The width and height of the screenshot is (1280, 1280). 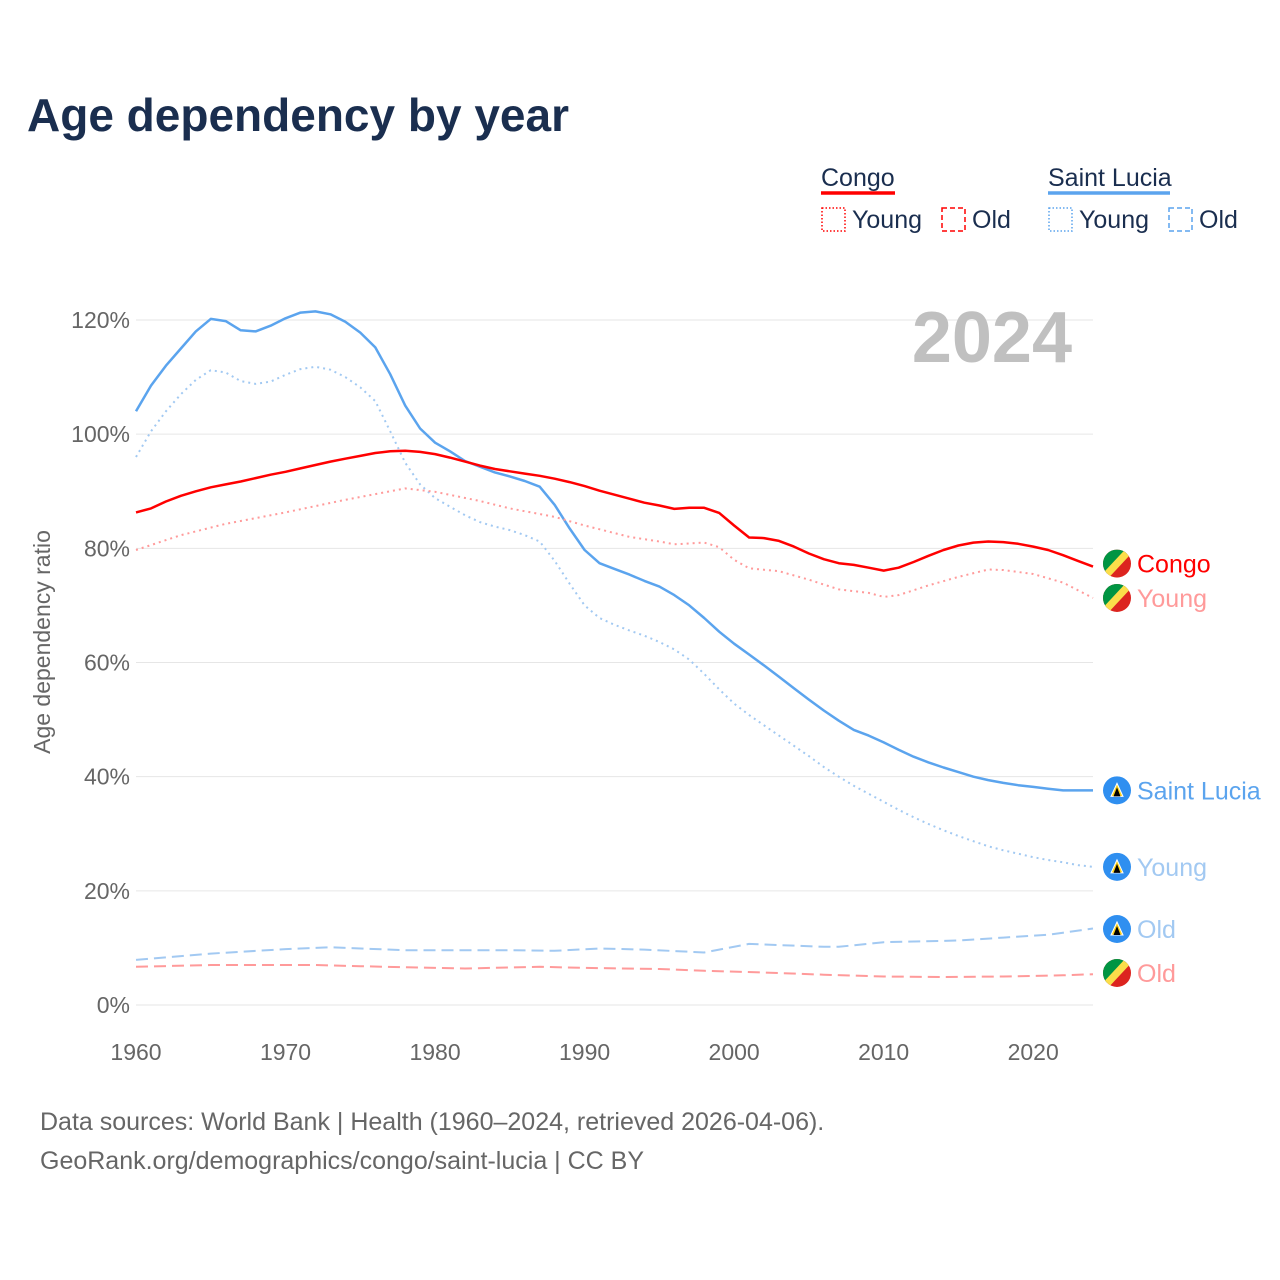 I want to click on y-tick-label: 20%, so click(x=107, y=891).